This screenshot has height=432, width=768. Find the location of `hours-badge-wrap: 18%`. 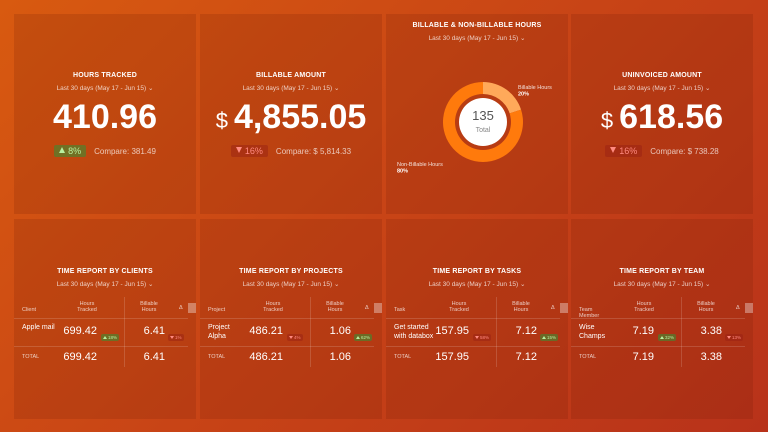

hours-badge-wrap: 18% is located at coordinates (110, 335).